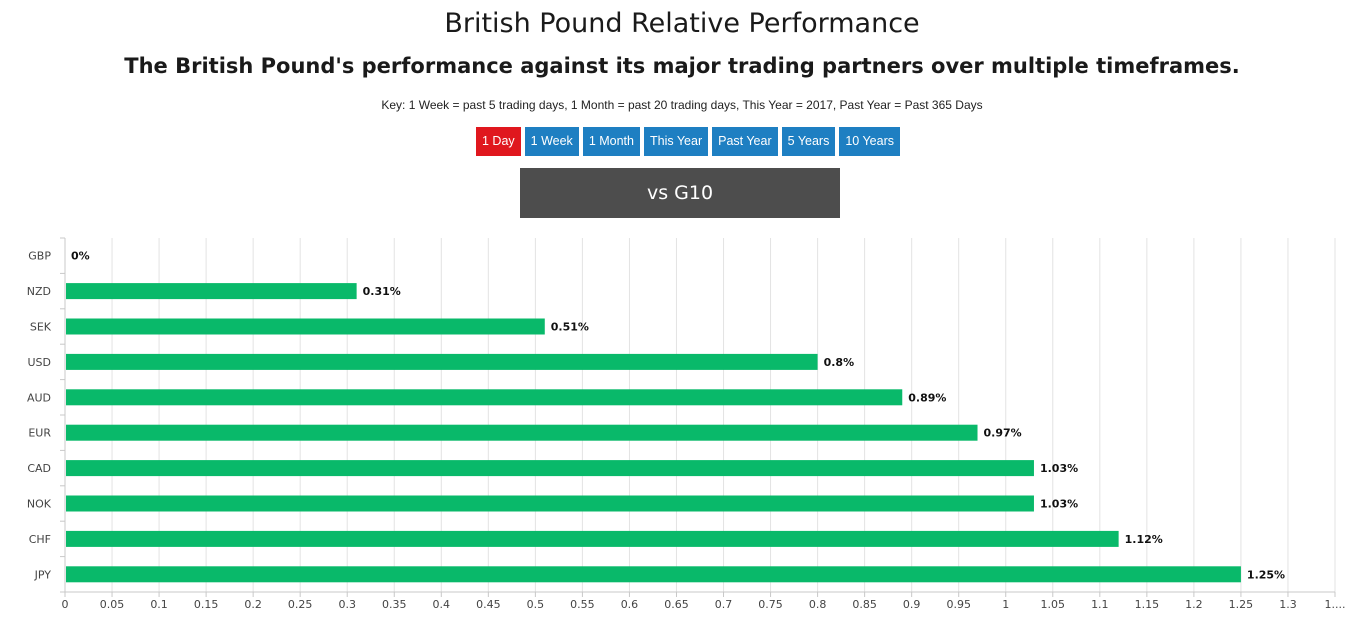  What do you see at coordinates (808, 141) in the screenshot?
I see `timeframe-button-5-years: 5 Years` at bounding box center [808, 141].